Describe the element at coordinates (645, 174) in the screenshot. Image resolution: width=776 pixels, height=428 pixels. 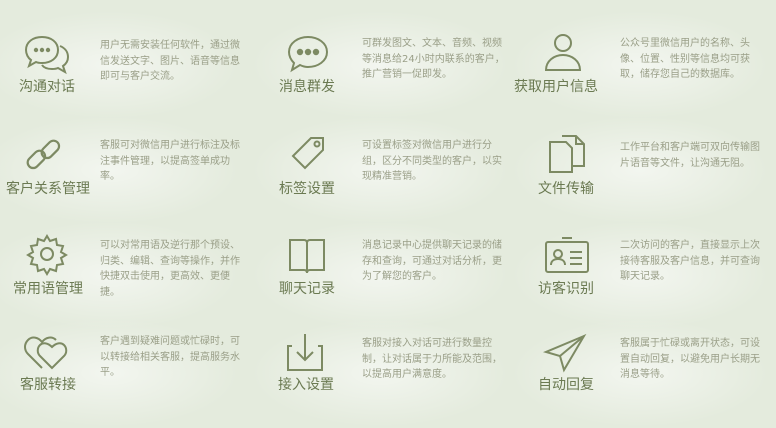
I see `feature-card-file-transfer: 文件传输 工作平台和客户端可双向传输图片语音等文件，让沟通无阻。` at that location.